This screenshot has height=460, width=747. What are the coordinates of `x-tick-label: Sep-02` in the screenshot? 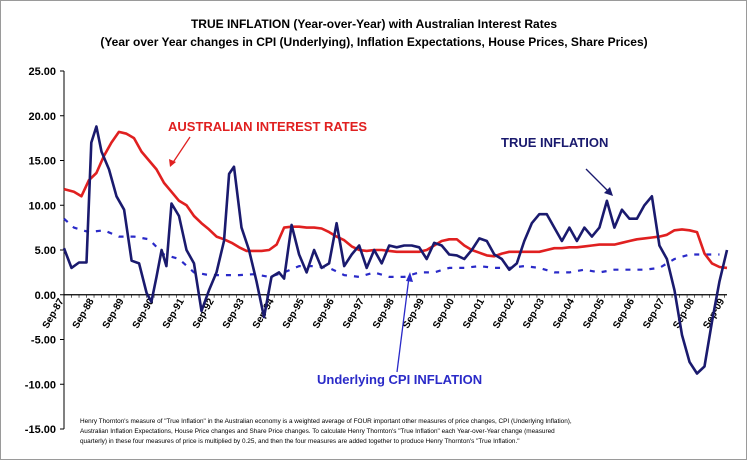 It's located at (504, 313).